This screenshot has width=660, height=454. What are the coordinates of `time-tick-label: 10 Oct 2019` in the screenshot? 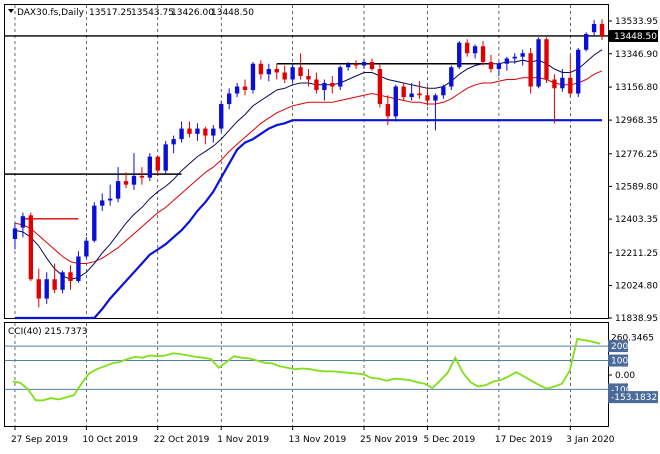 It's located at (110, 440).